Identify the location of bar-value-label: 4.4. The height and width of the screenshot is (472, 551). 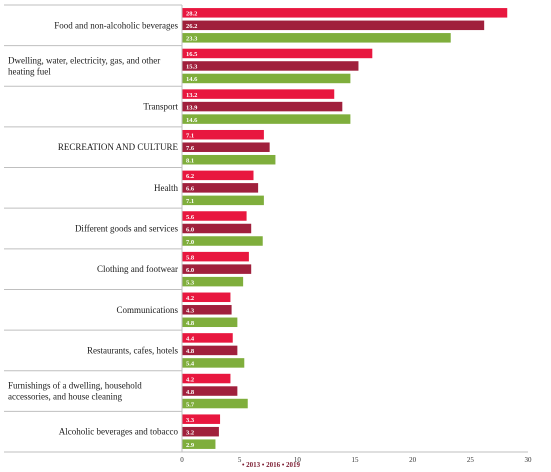
(190, 339).